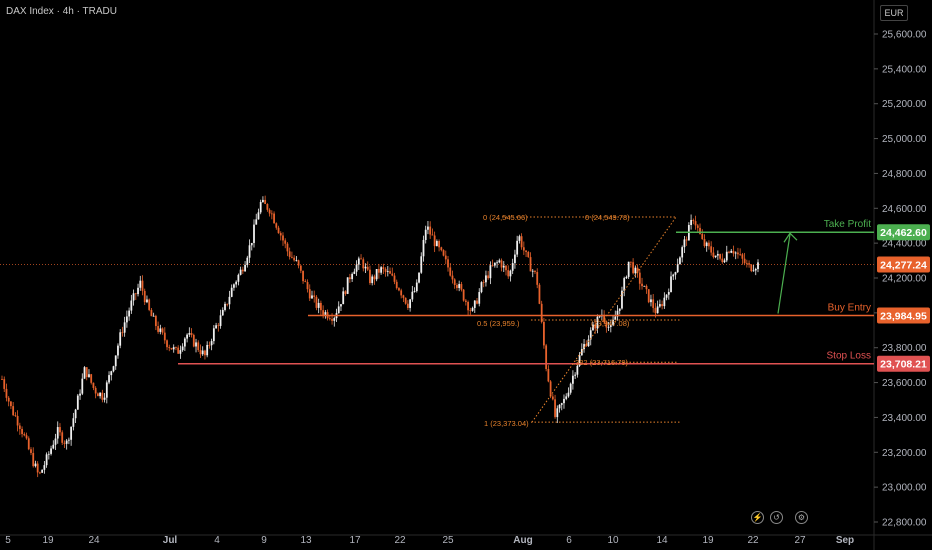  Describe the element at coordinates (448, 540) in the screenshot. I see `x-tick-label: 25` at that location.